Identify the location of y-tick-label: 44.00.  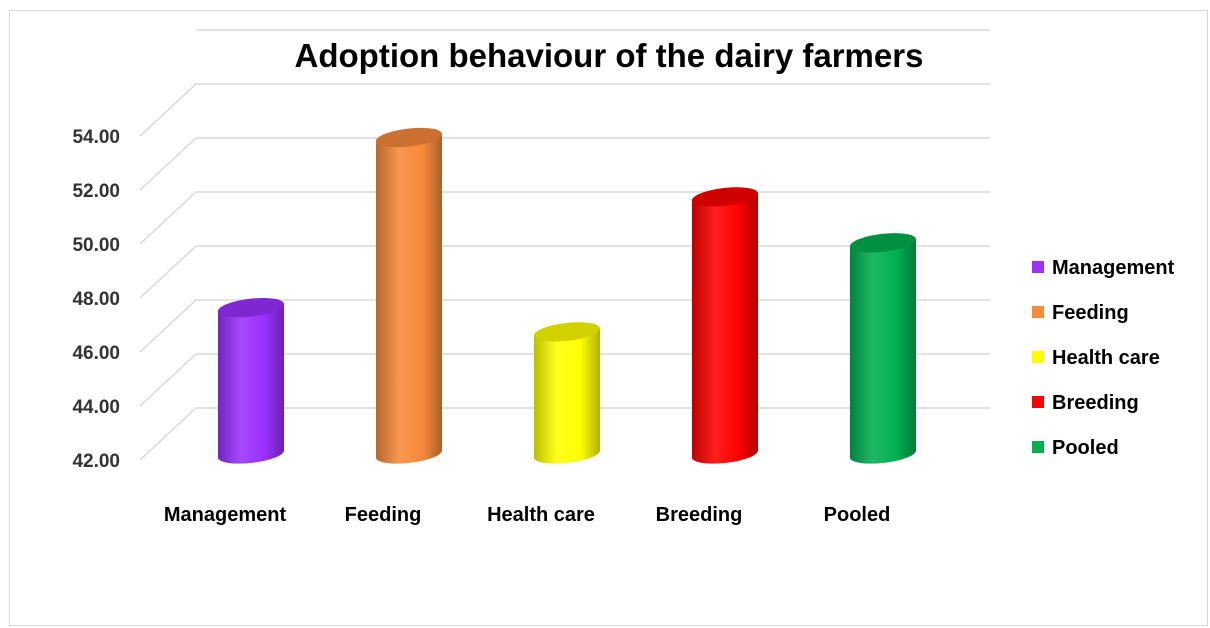
(96, 407).